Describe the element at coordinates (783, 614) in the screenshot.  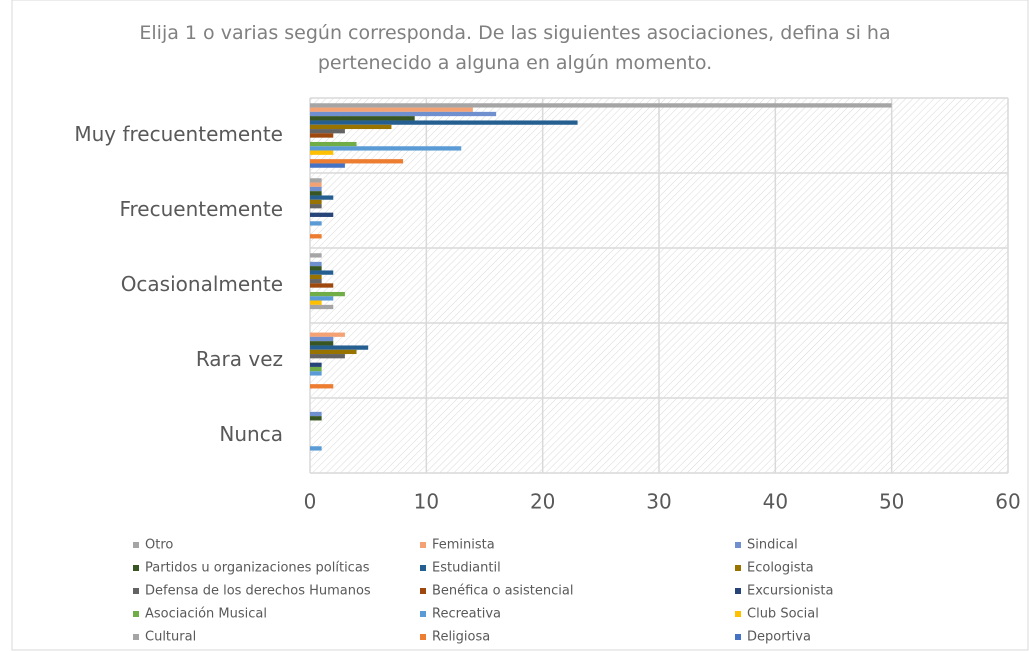
I see `legend-label: Club Social` at that location.